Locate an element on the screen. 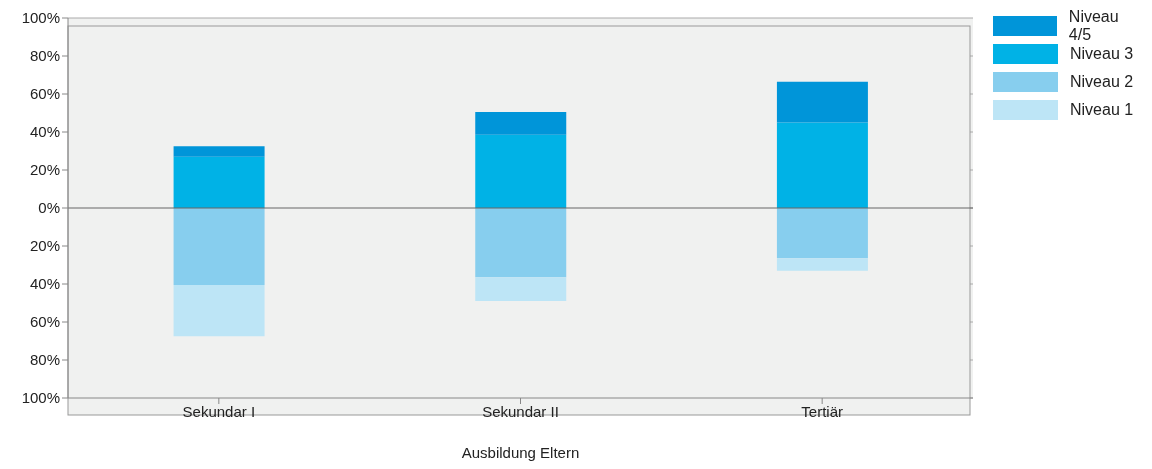 The width and height of the screenshot is (1152, 469). x-tick-label: Tertiär is located at coordinates (822, 411).